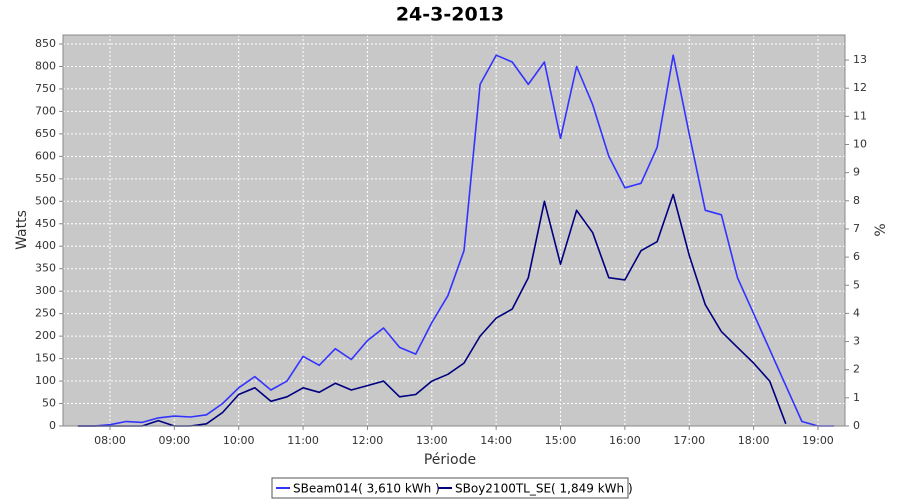 This screenshot has height=500, width=900. Describe the element at coordinates (860, 59) in the screenshot. I see `y2-tick-label: 13` at that location.